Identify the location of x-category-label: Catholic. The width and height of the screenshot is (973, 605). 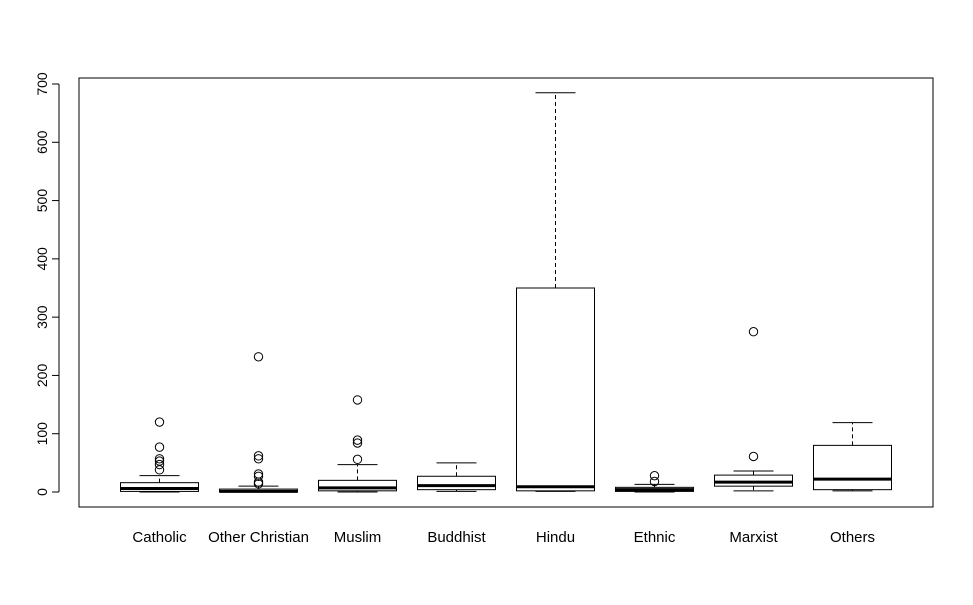
(159, 537).